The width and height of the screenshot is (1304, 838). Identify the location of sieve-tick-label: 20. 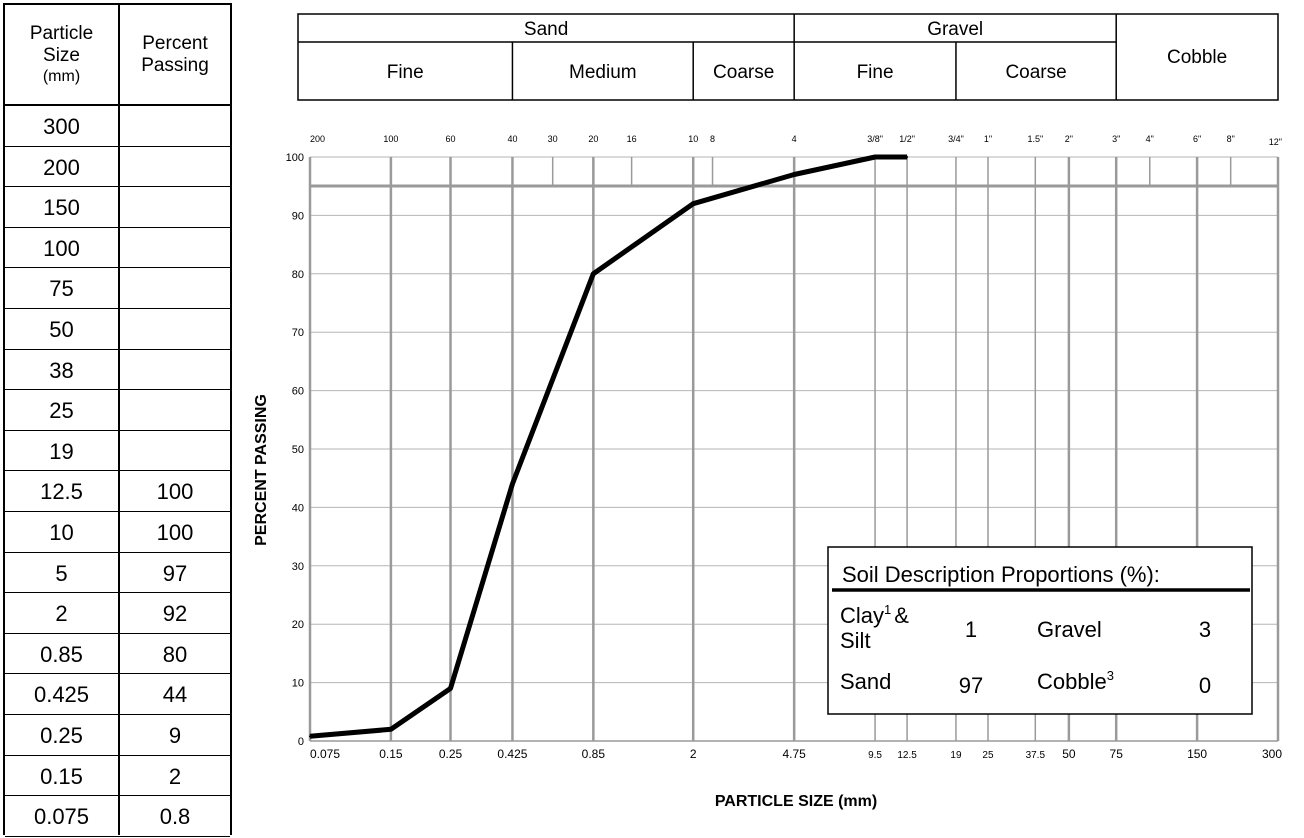
(593, 139).